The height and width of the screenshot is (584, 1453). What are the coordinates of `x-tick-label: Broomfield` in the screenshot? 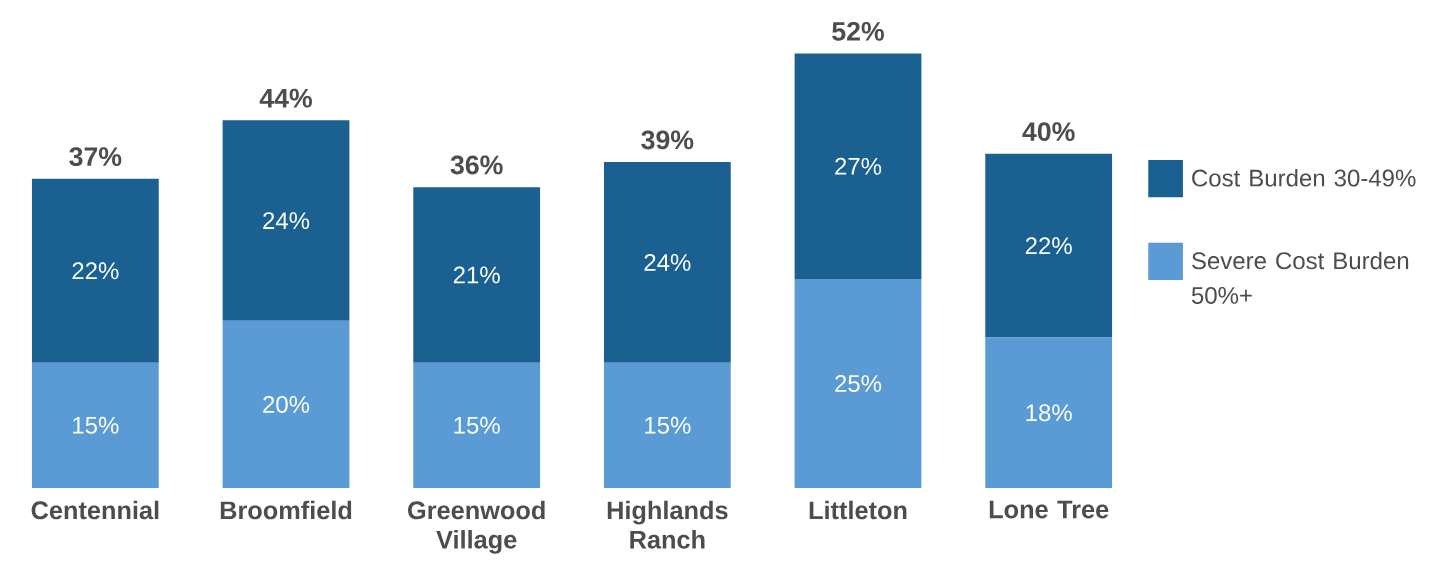 It's located at (286, 510).